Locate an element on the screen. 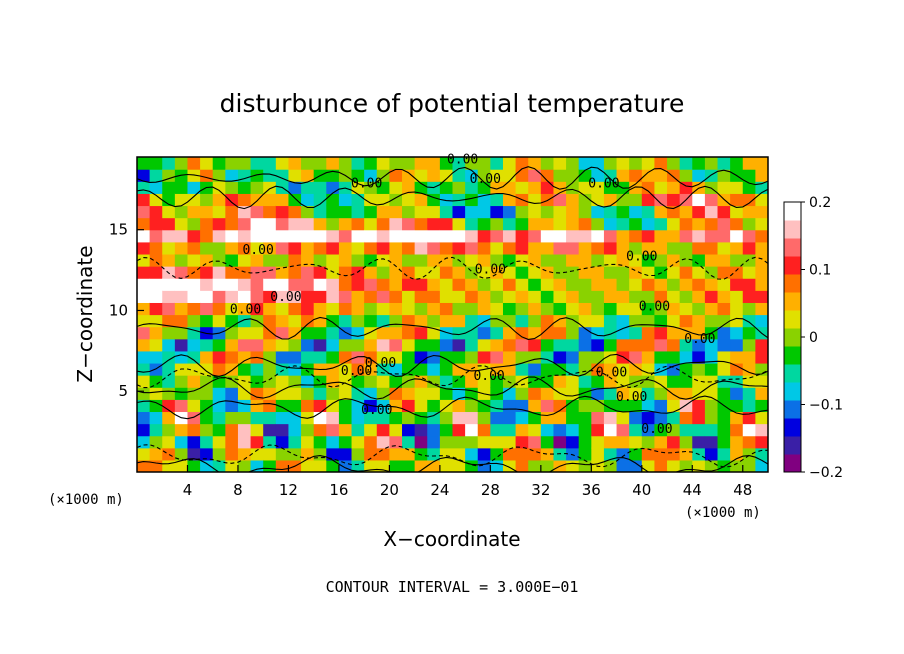  x-tick-label: 24 is located at coordinates (439, 490).